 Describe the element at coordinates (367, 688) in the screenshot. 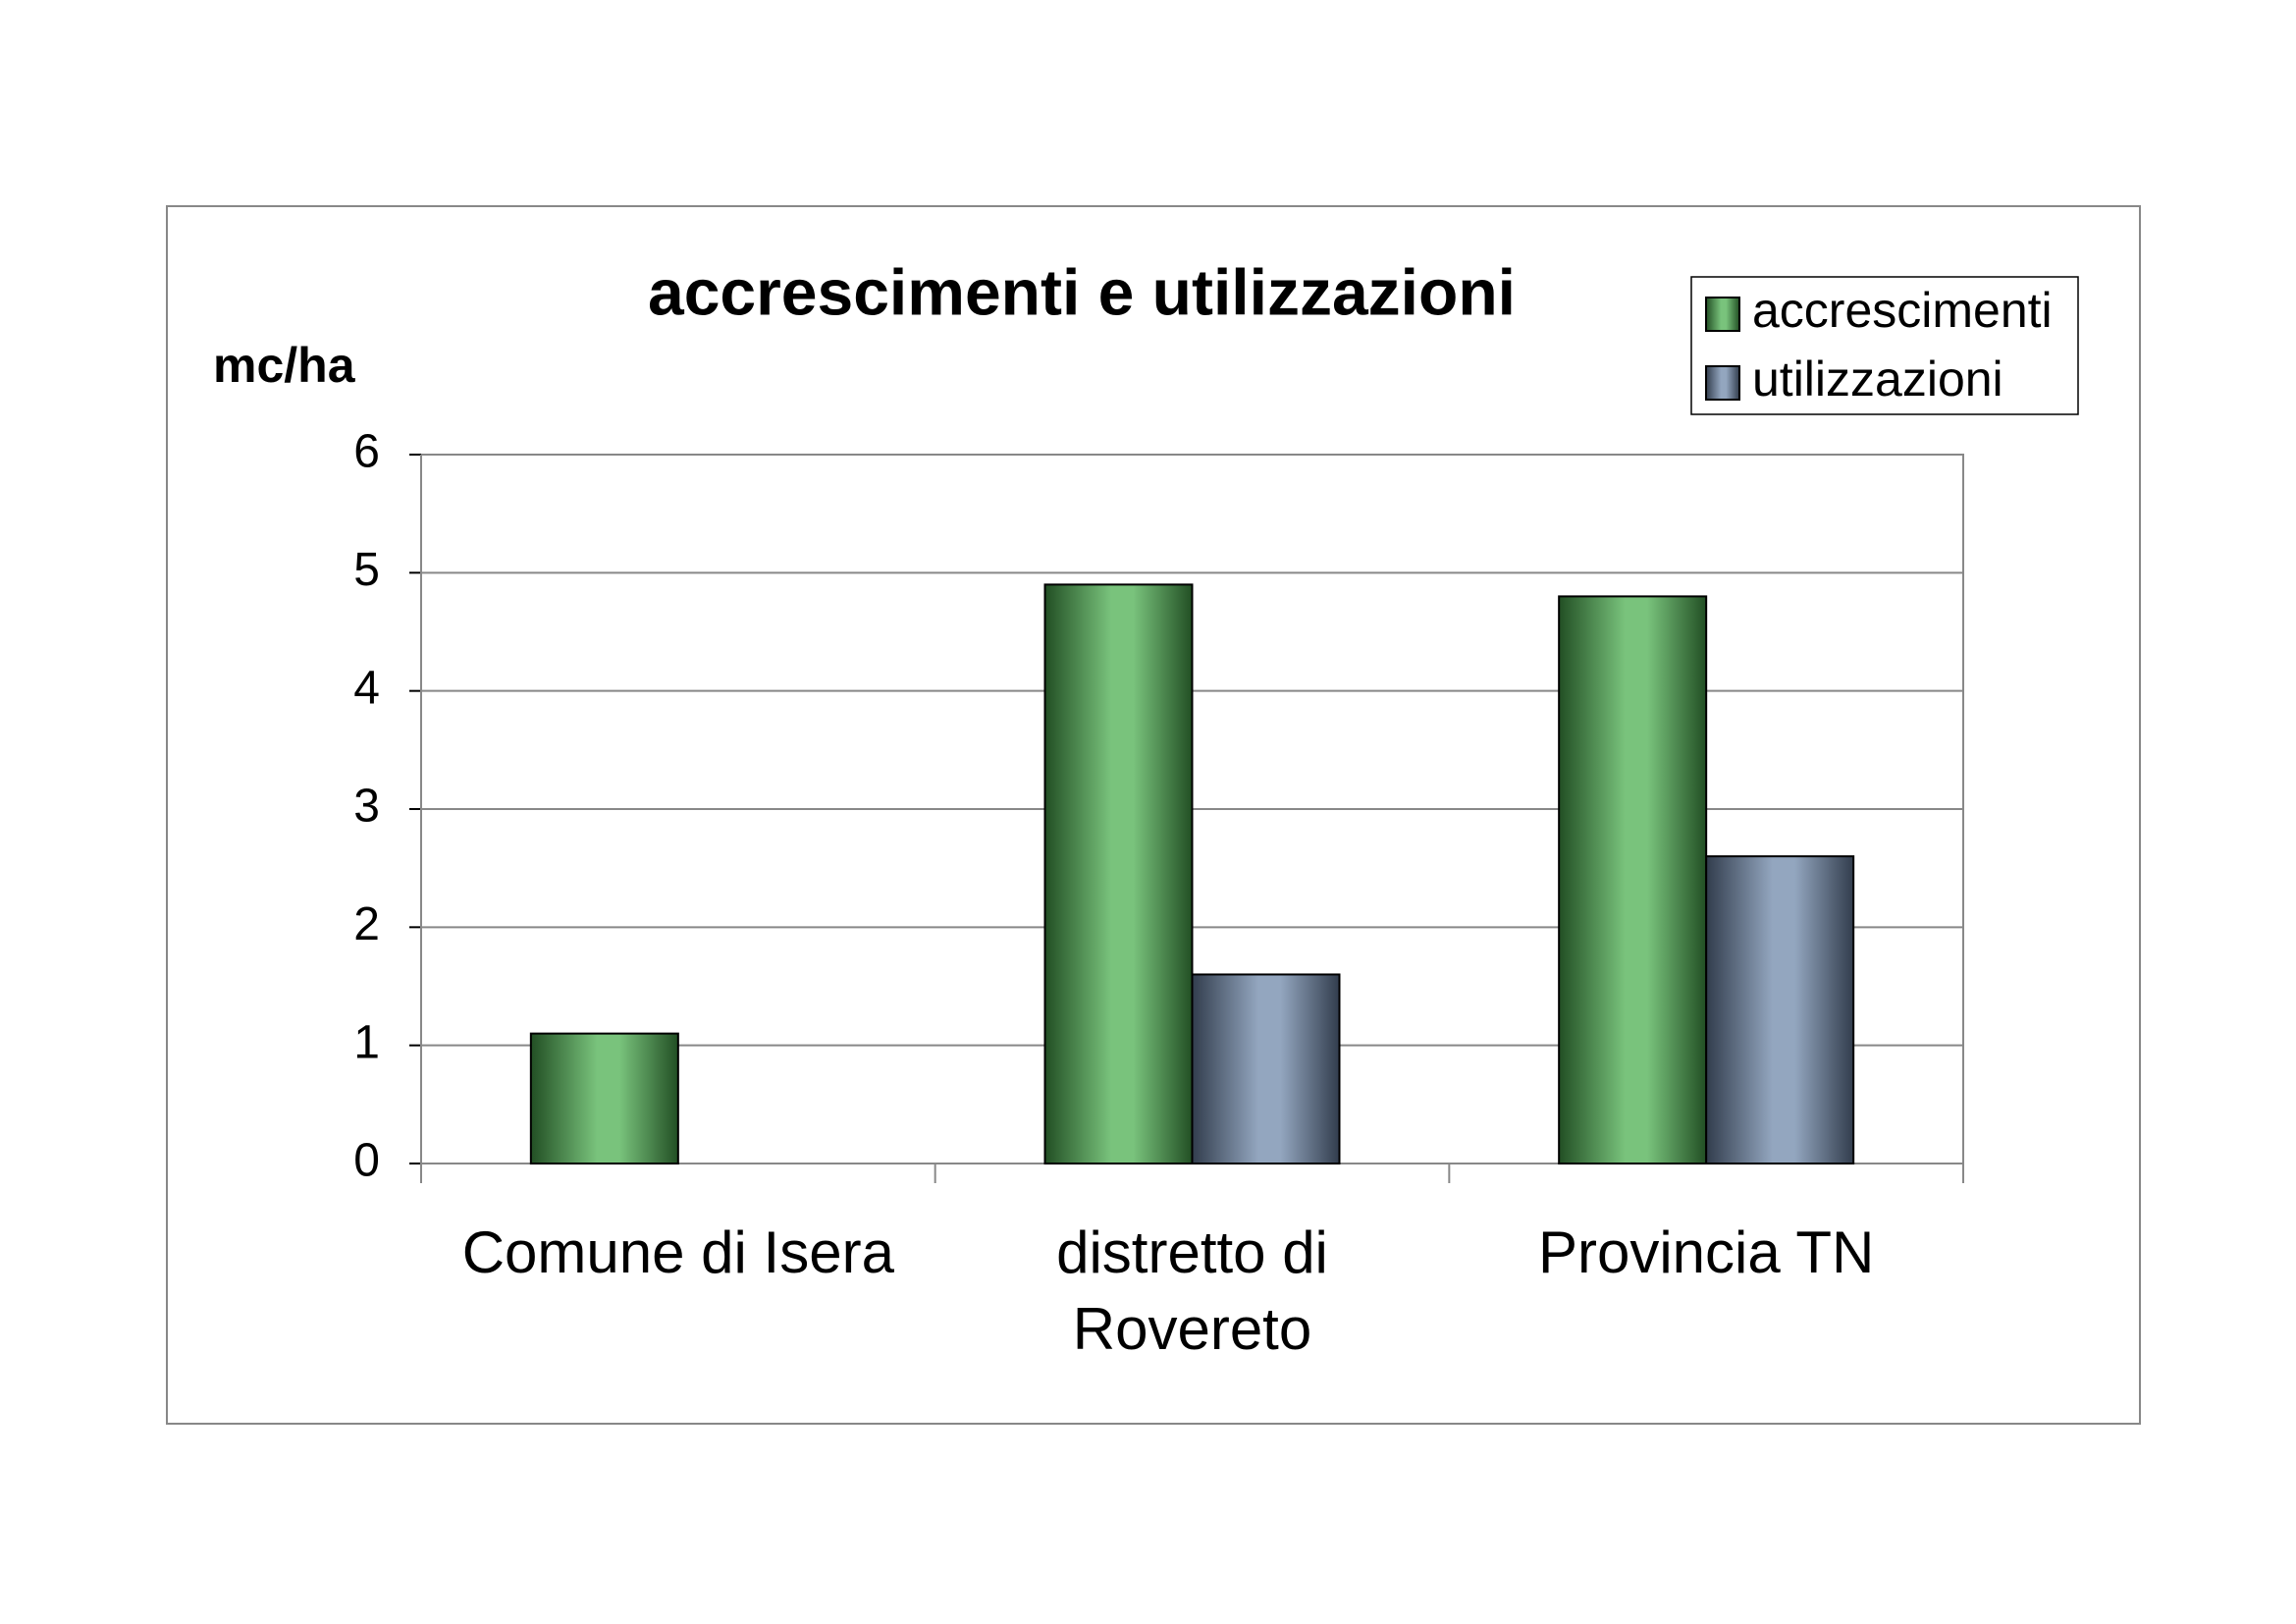

I see `y-tick-label: 4` at that location.